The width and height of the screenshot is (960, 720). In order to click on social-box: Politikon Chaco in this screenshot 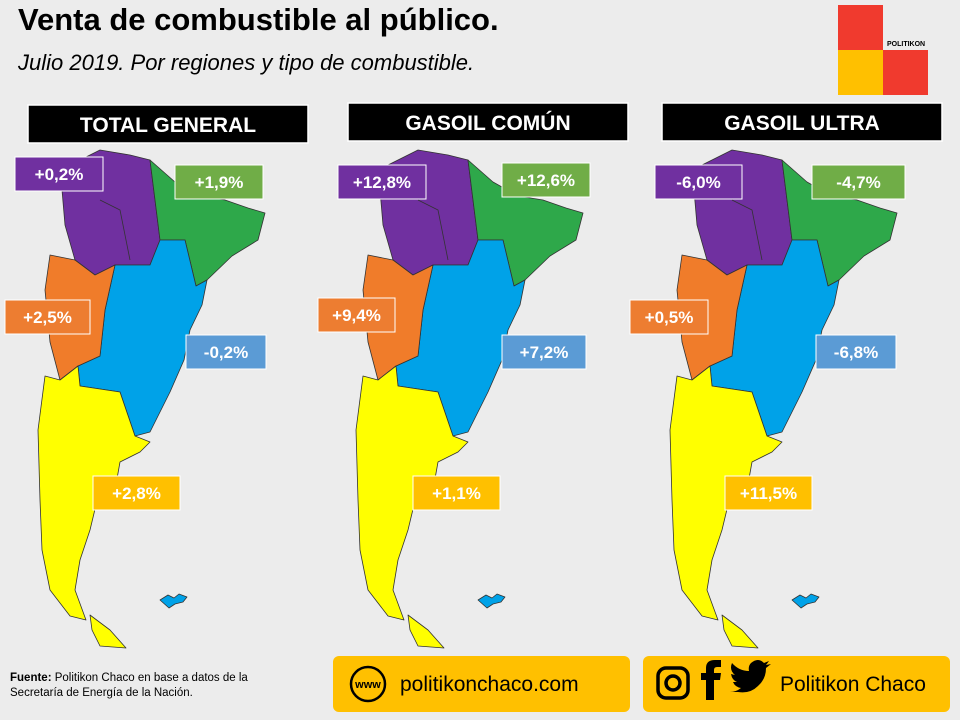, I will do `click(796, 684)`.